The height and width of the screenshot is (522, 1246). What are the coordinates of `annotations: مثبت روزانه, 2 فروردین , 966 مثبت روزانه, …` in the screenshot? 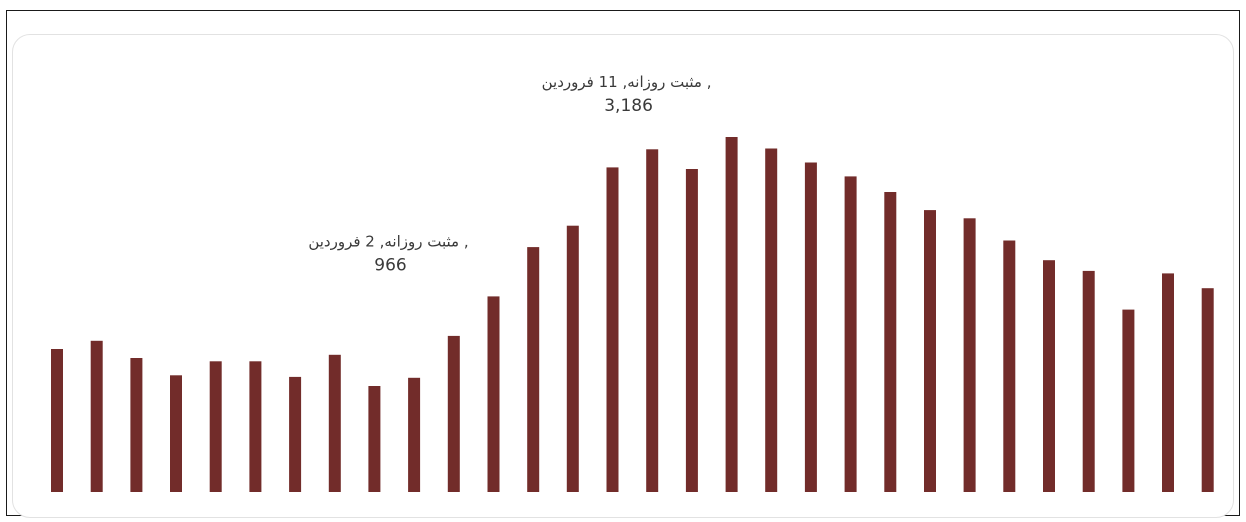 It's located at (509, 174).